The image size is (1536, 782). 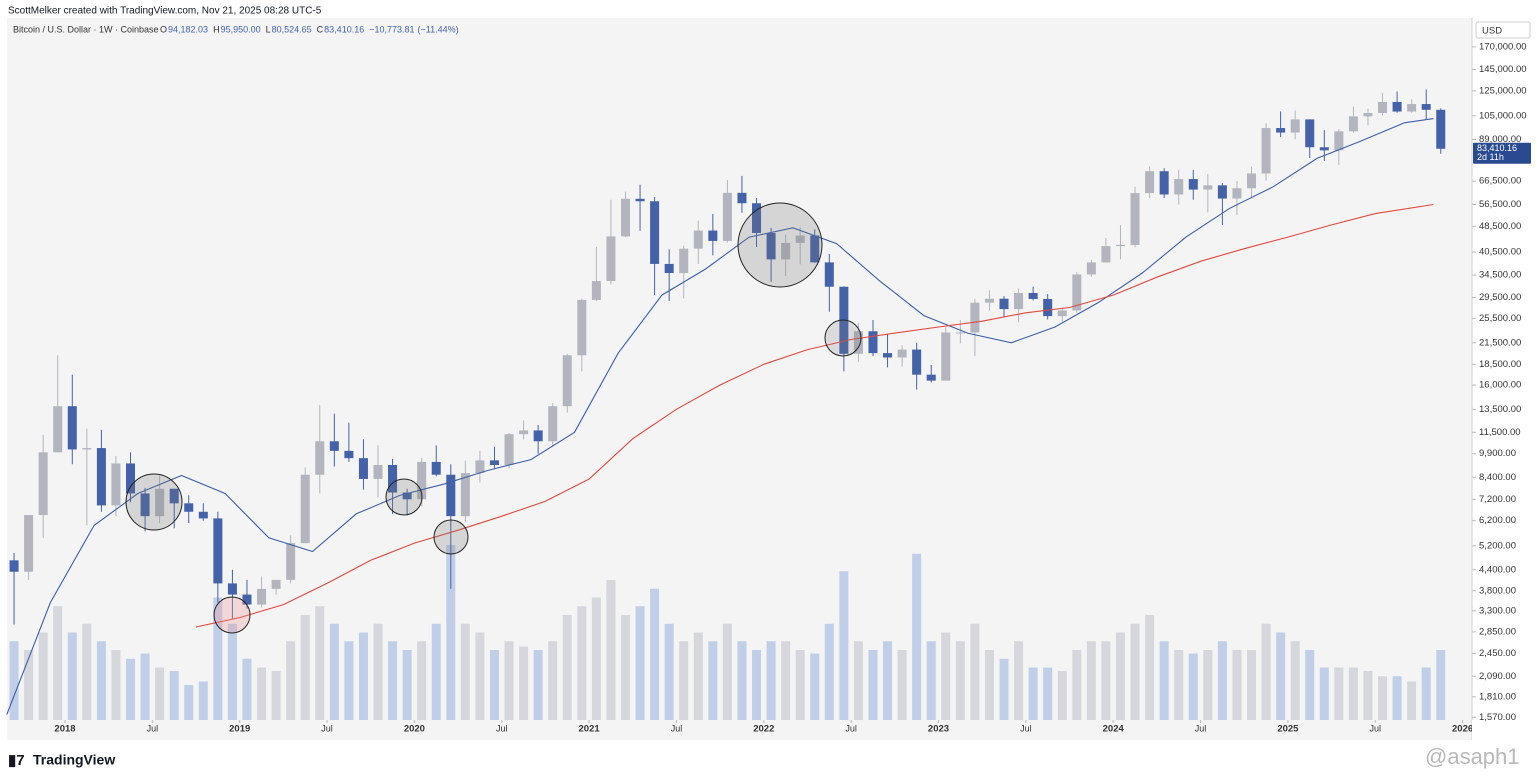 I want to click on ohlc-key: O, so click(x=163, y=29).